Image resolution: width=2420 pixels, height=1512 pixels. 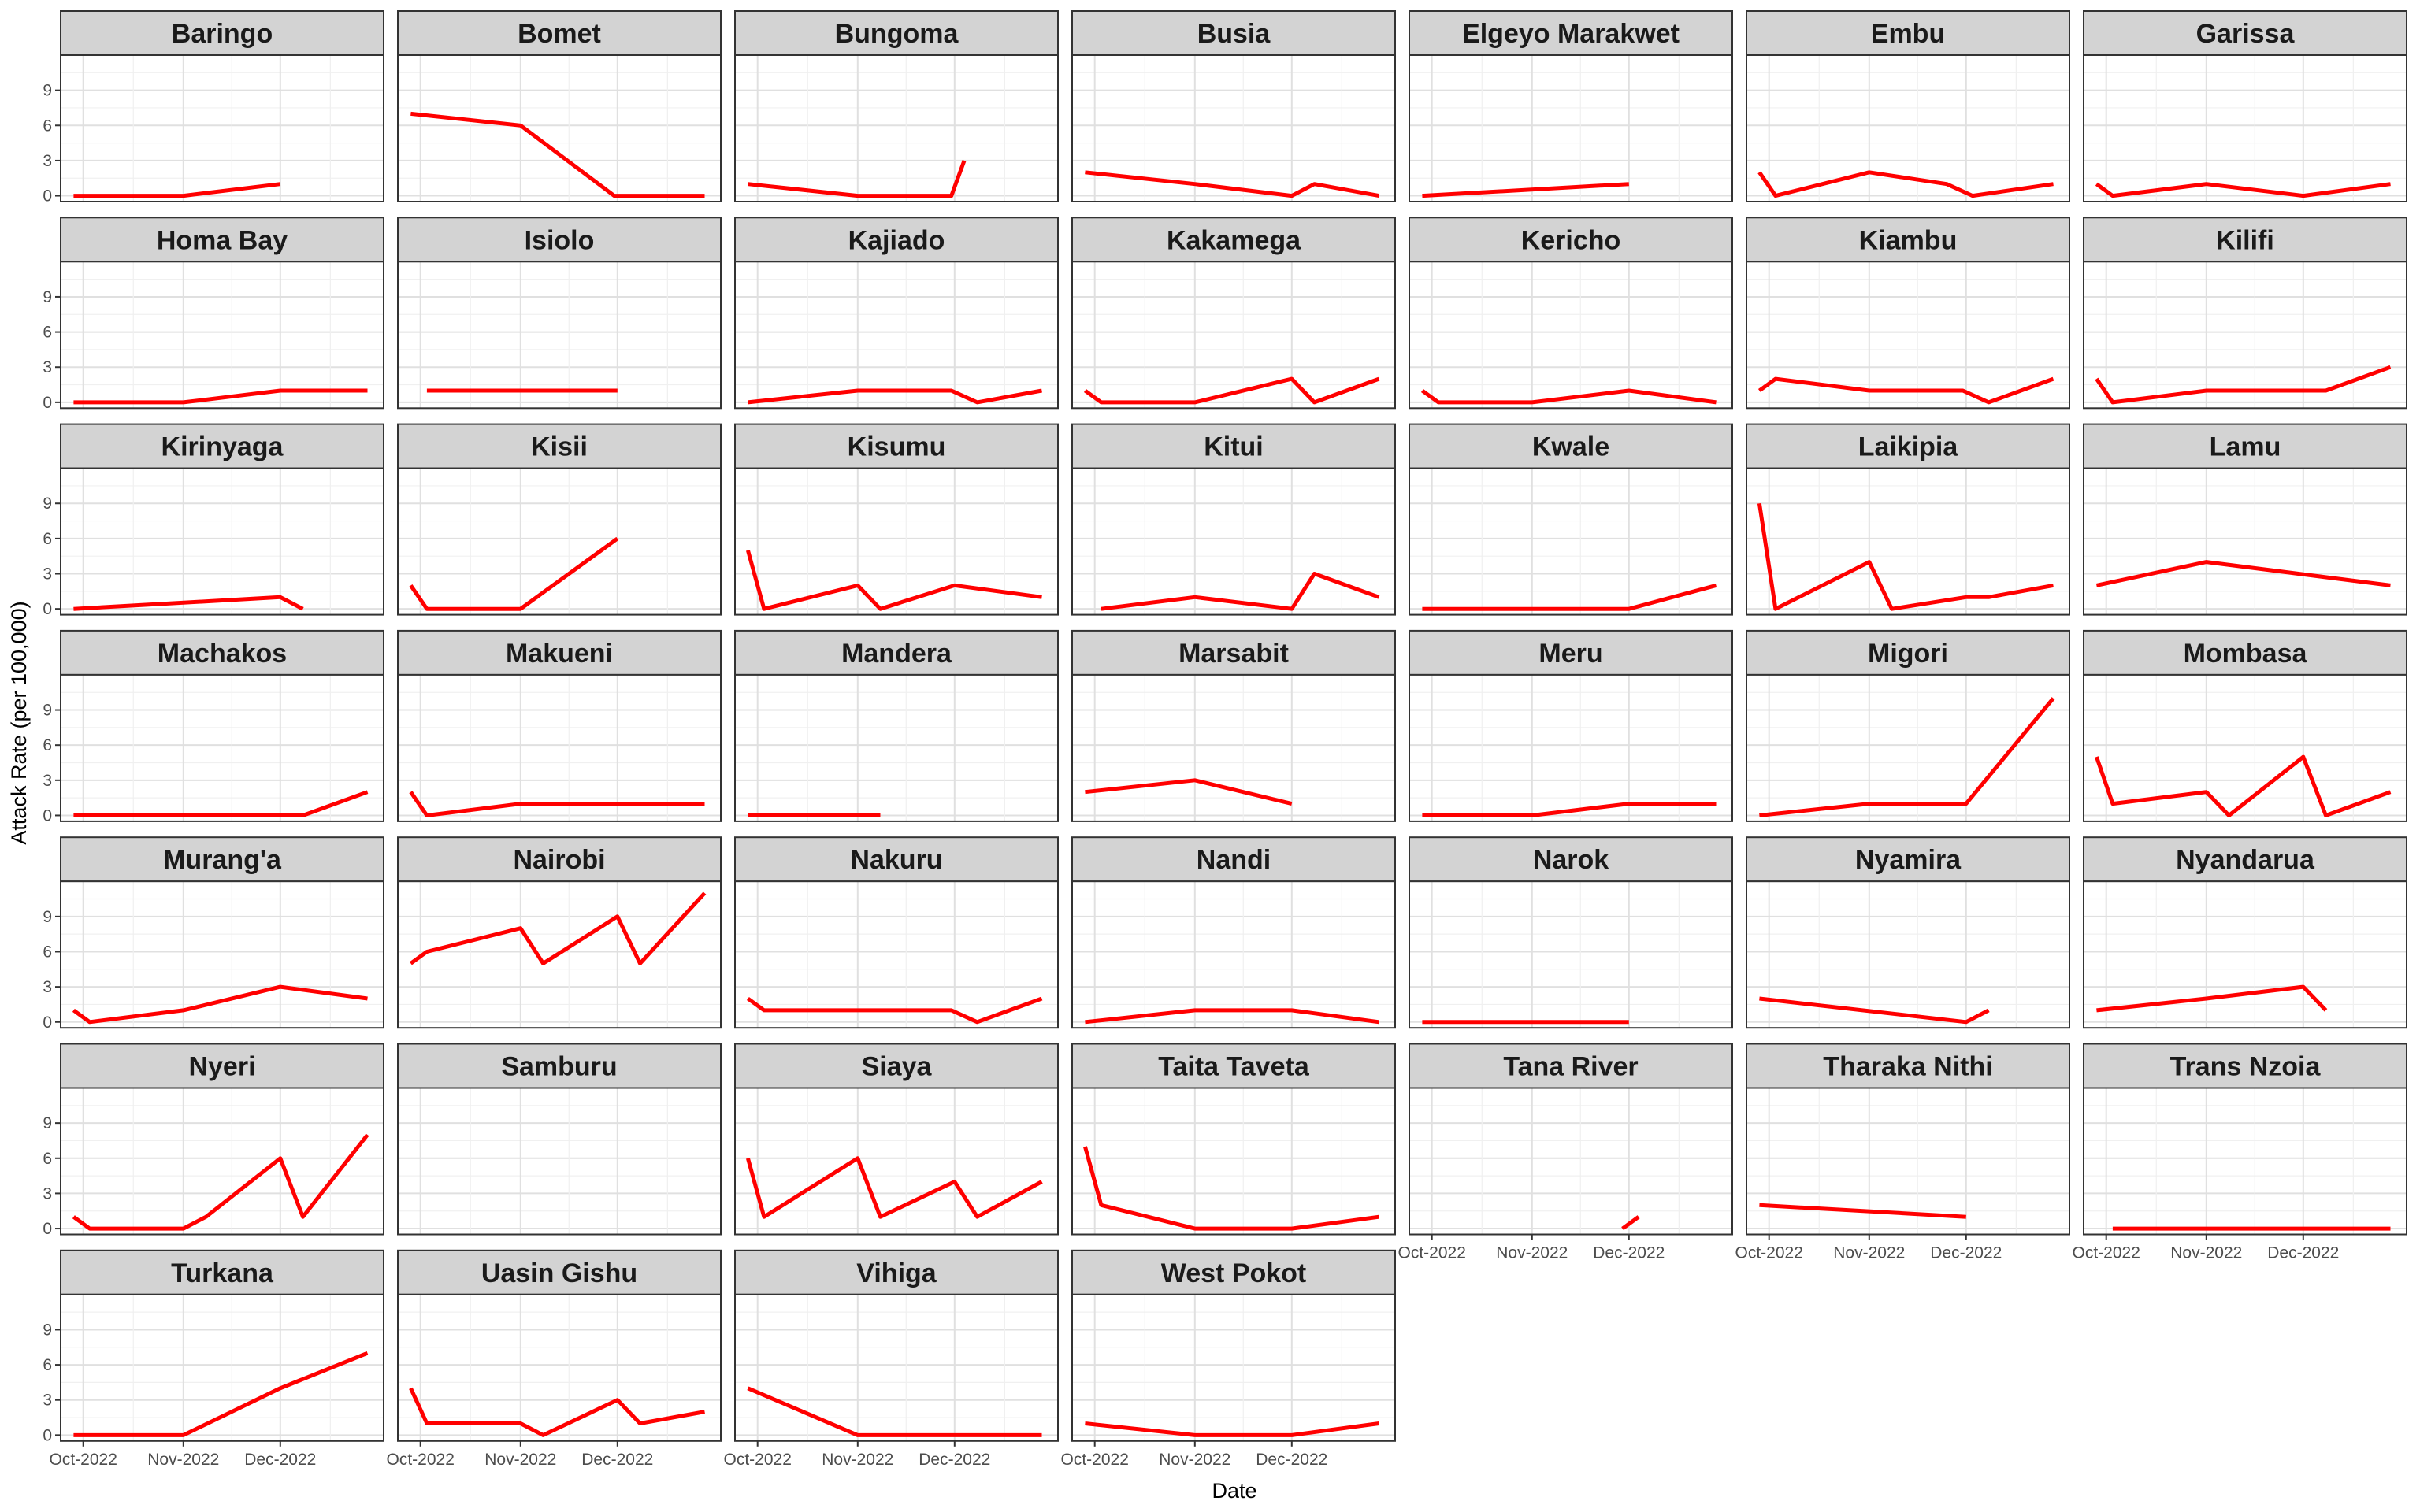 I want to click on facet-panel: Meru, so click(x=1571, y=725).